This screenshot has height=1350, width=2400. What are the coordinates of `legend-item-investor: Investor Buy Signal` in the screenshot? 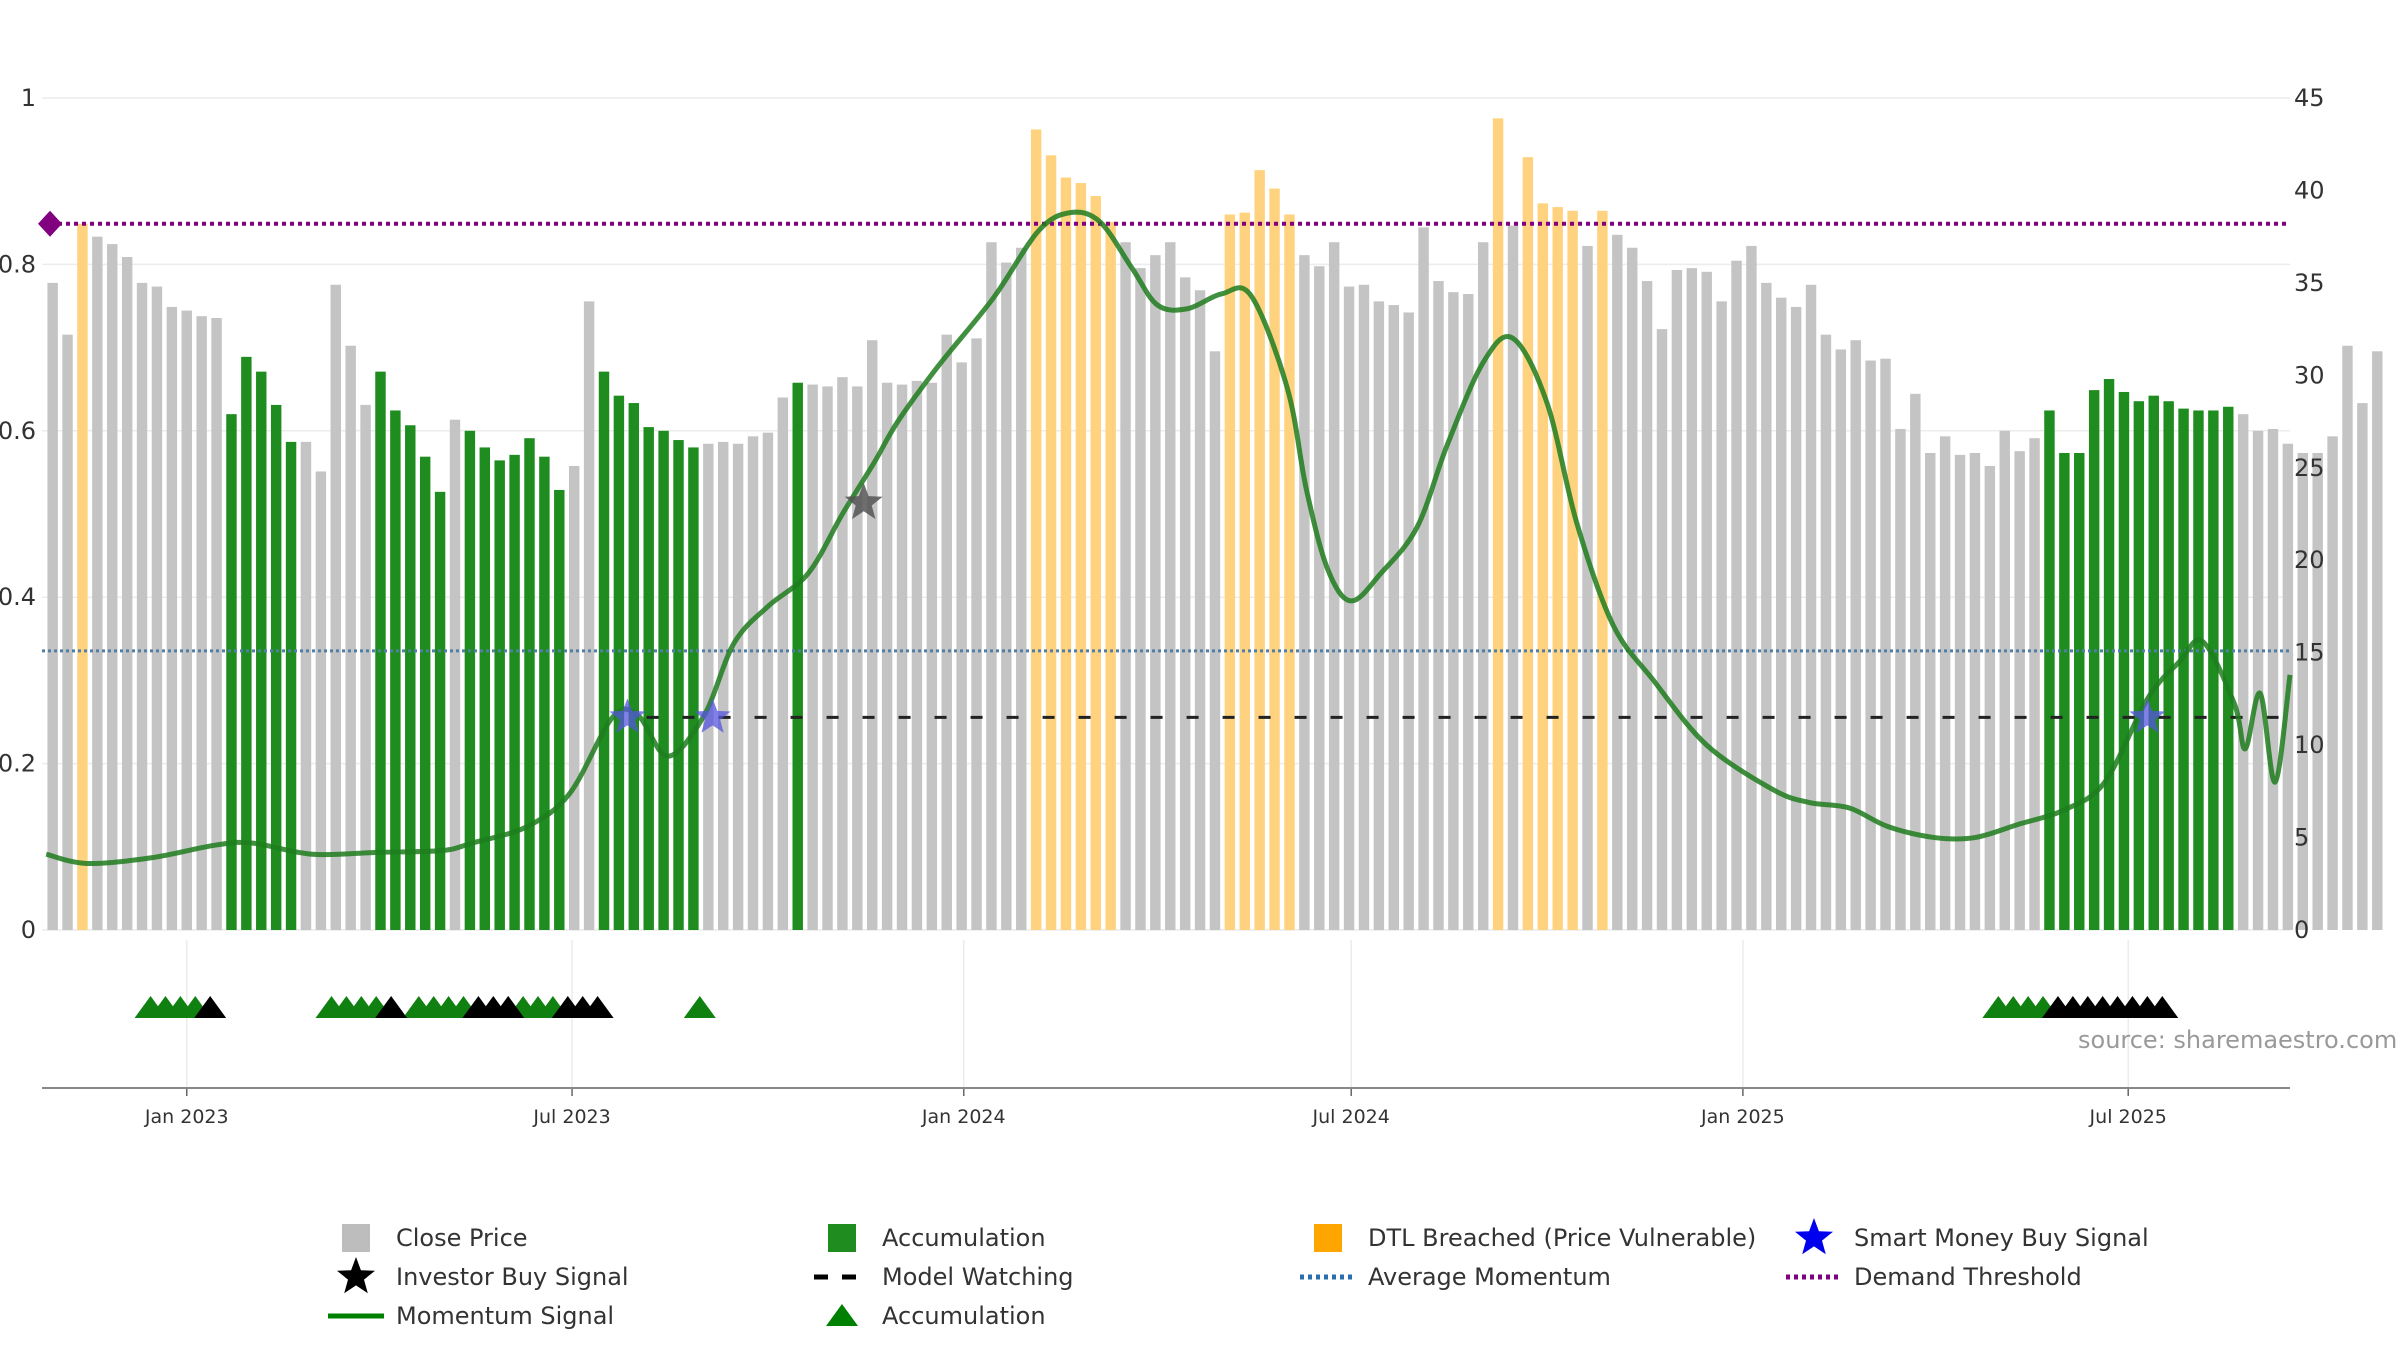 It's located at (483, 1275).